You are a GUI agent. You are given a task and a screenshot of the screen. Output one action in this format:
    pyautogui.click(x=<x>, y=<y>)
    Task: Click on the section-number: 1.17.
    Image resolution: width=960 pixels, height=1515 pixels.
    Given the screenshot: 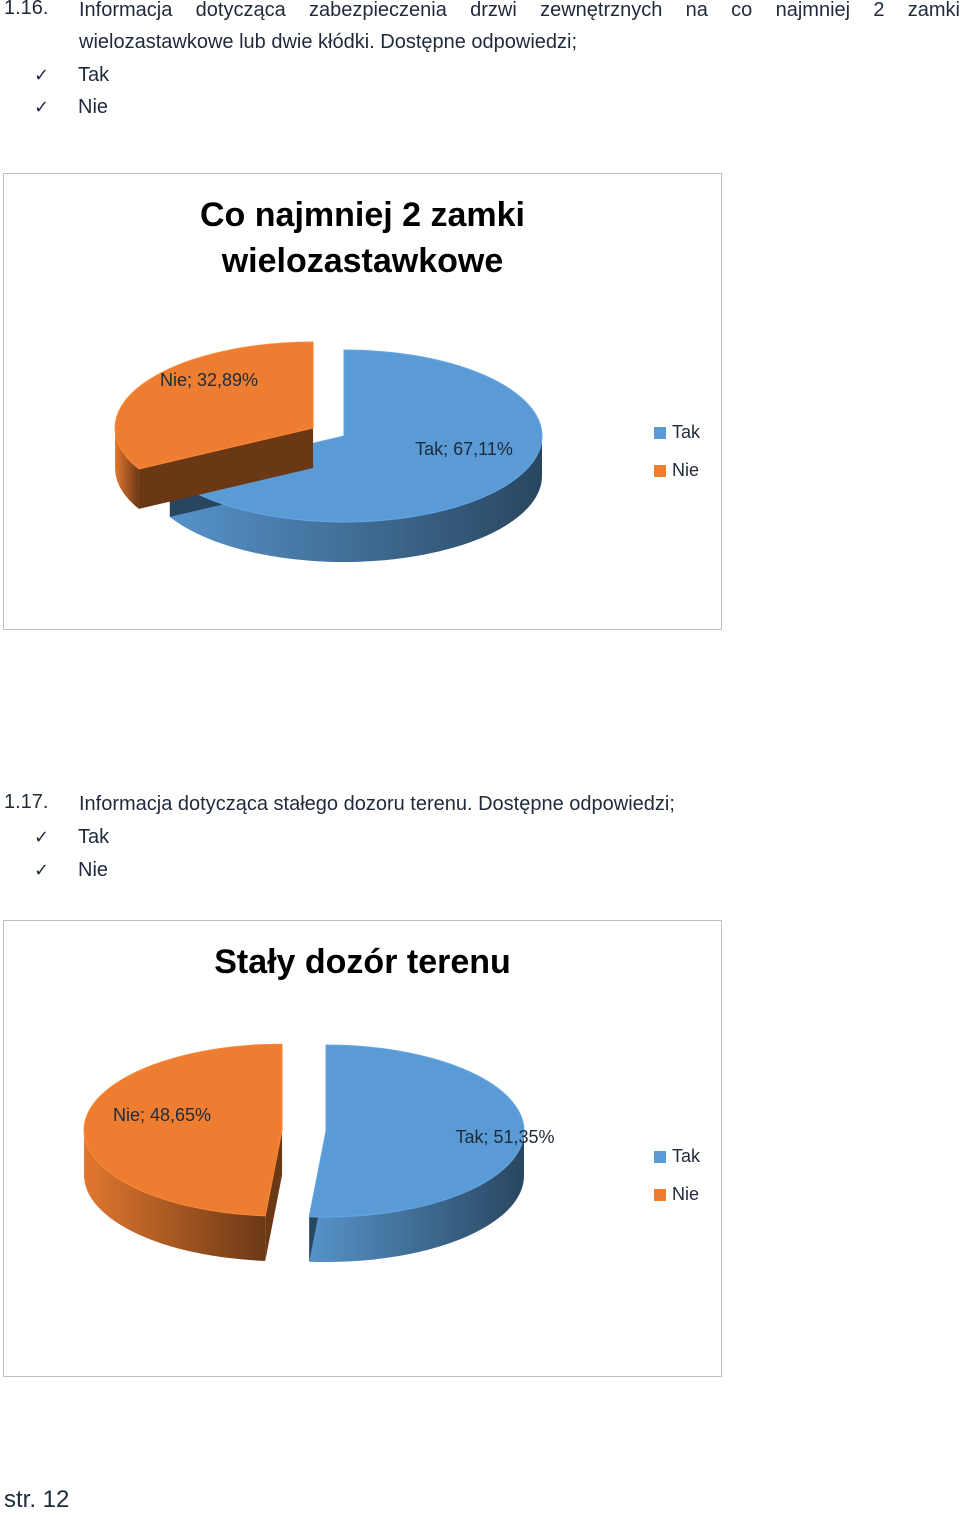 What is the action you would take?
    pyautogui.click(x=26, y=802)
    